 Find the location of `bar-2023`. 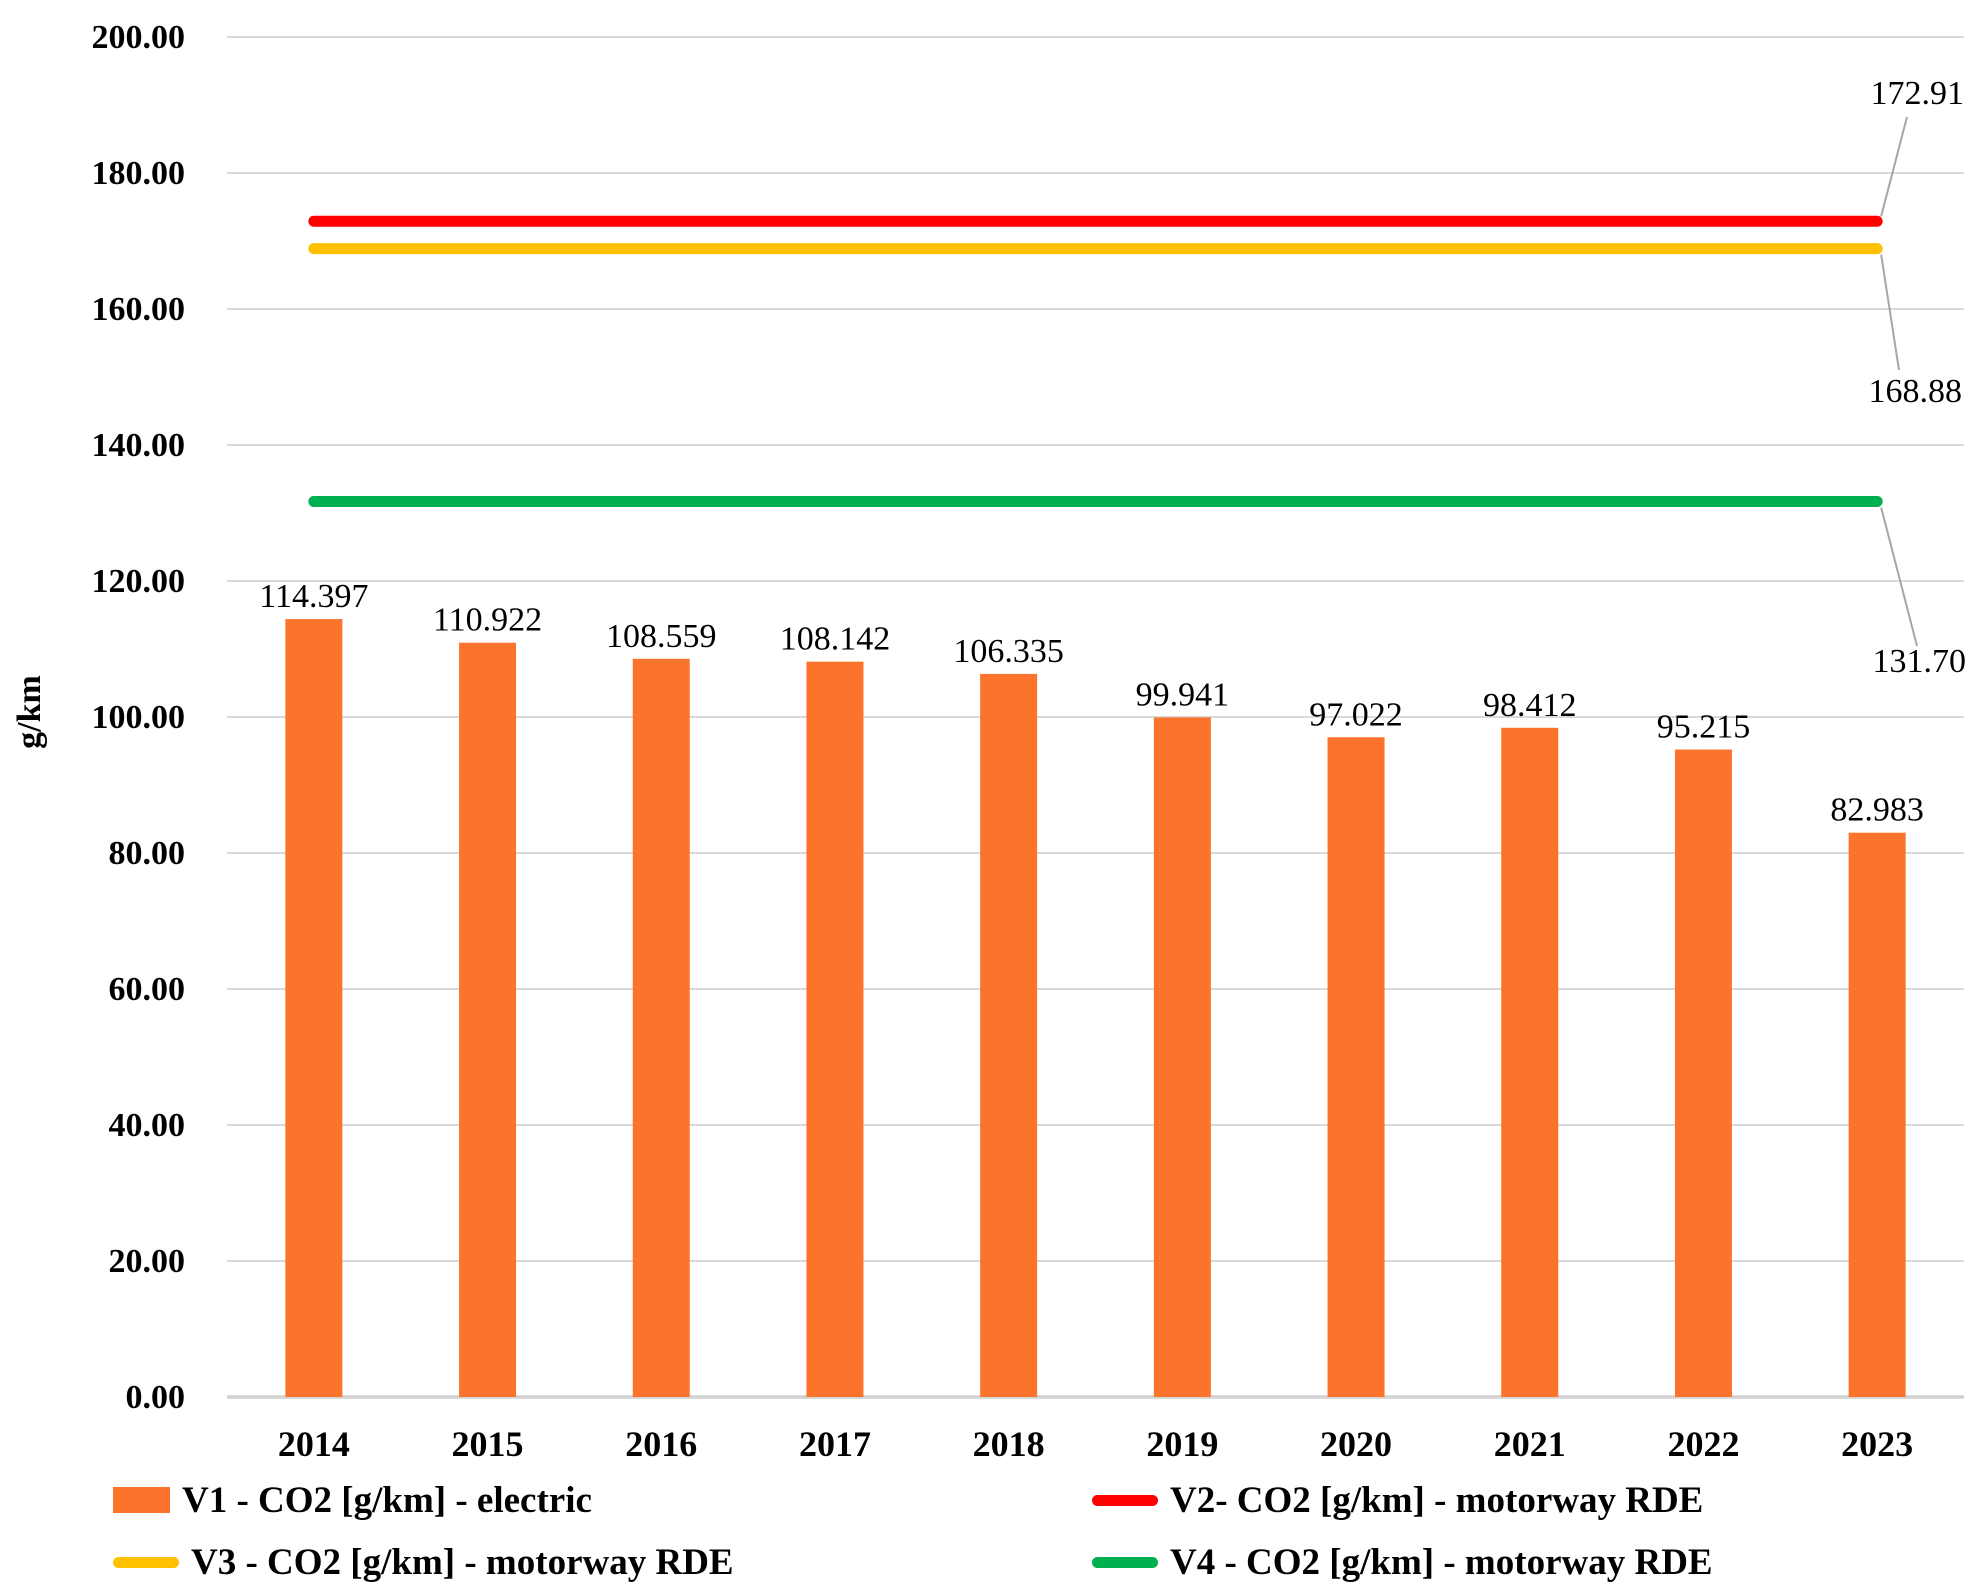

bar-2023 is located at coordinates (1877, 1114).